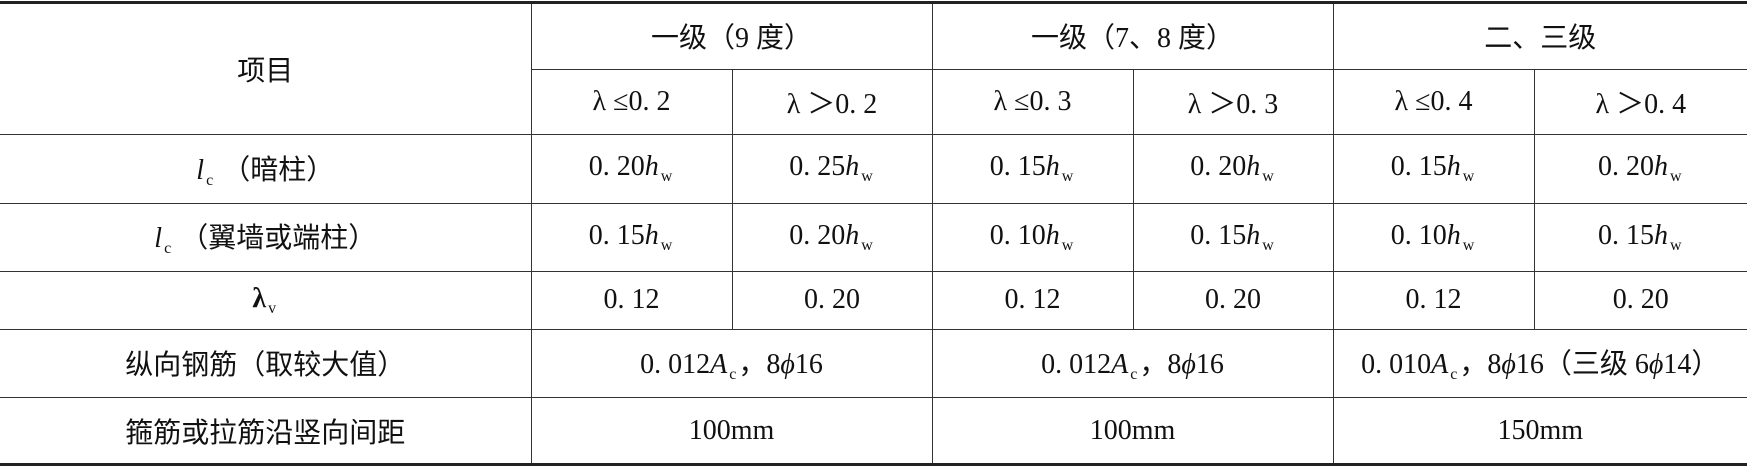  What do you see at coordinates (1233, 102) in the screenshot?
I see `condition-header: λ ＞0. 3` at bounding box center [1233, 102].